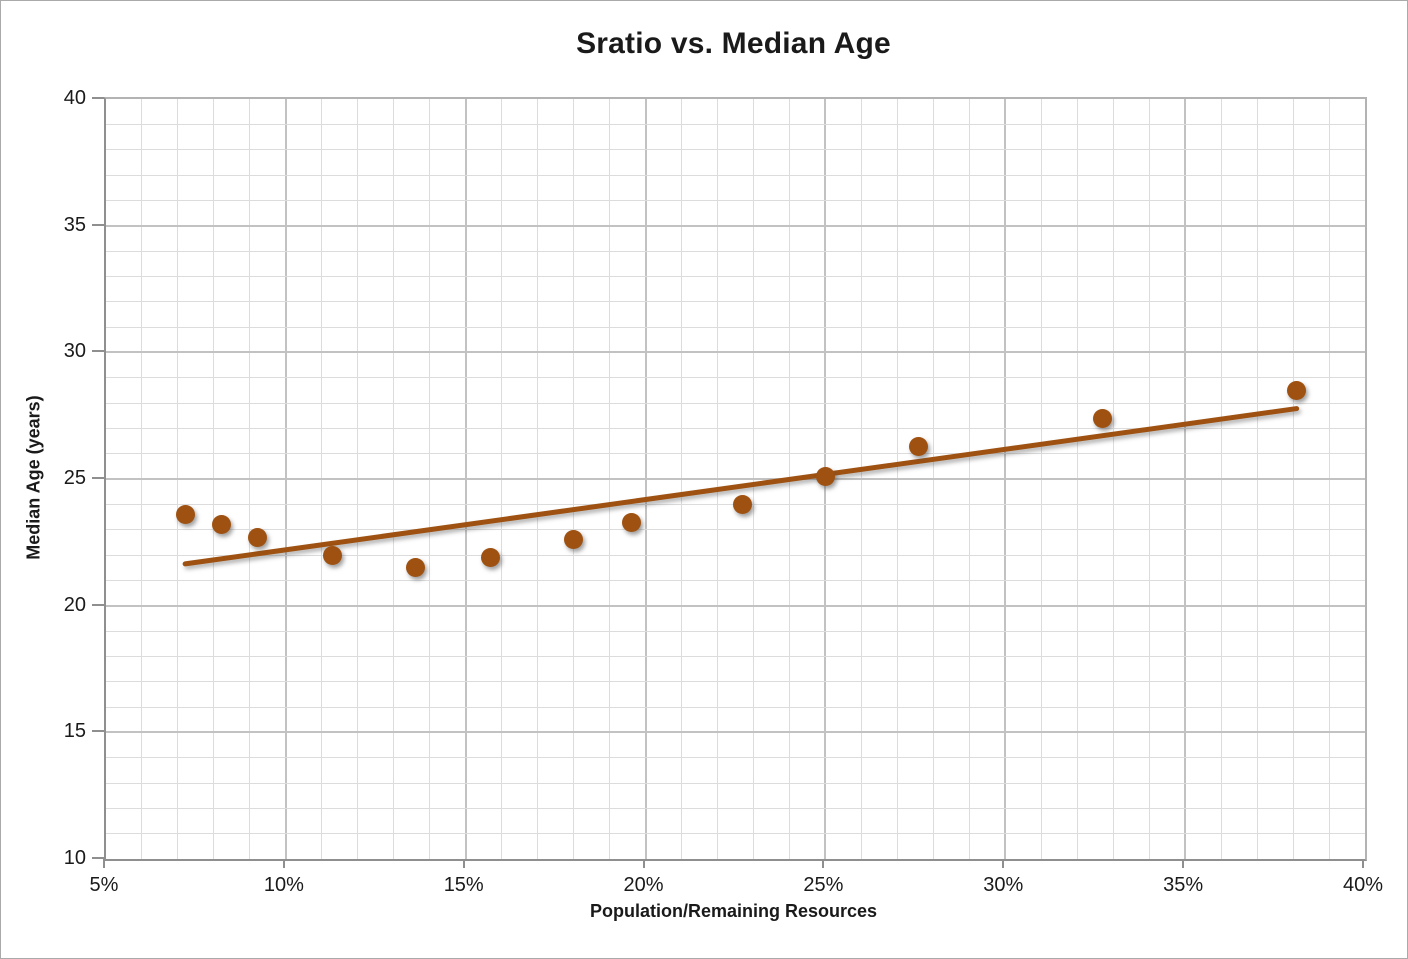  I want to click on x-tick-label: 30%, so click(1003, 885).